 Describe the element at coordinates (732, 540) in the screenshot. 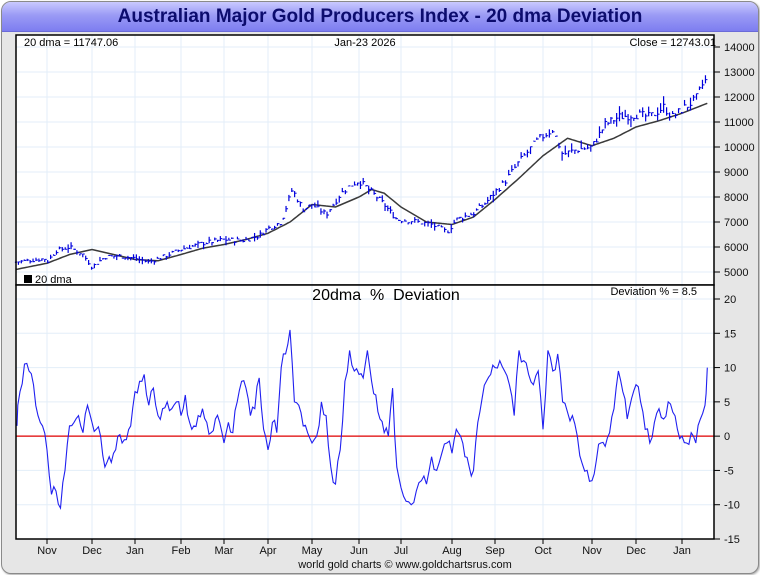

I see `deviation-y-tick-label: -15` at that location.